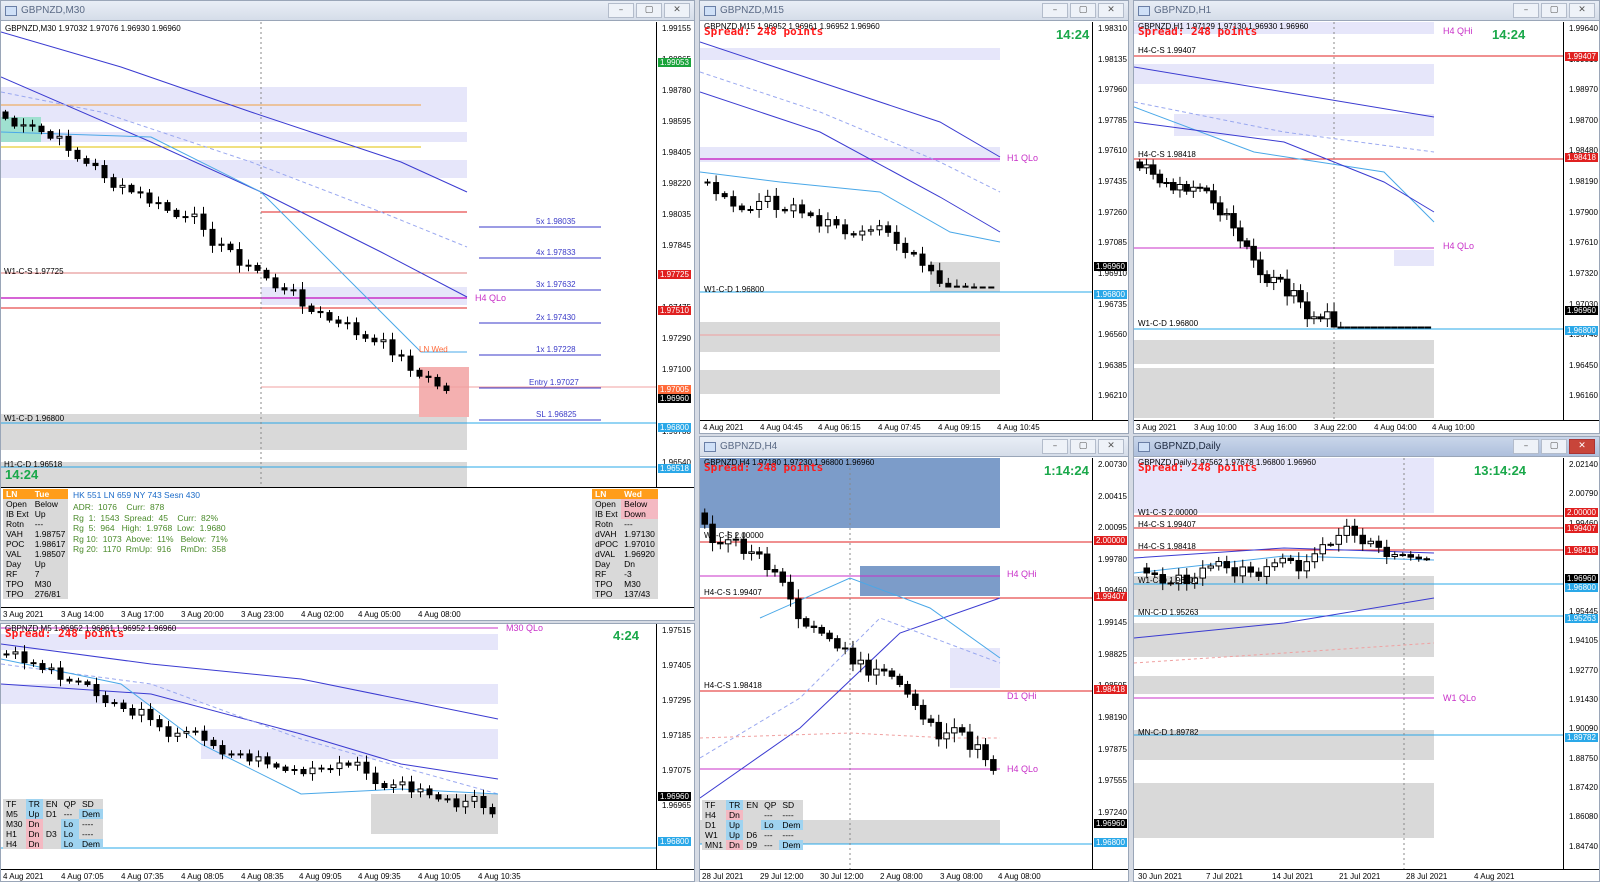  I want to click on price-chart-h4, so click(896, 663).